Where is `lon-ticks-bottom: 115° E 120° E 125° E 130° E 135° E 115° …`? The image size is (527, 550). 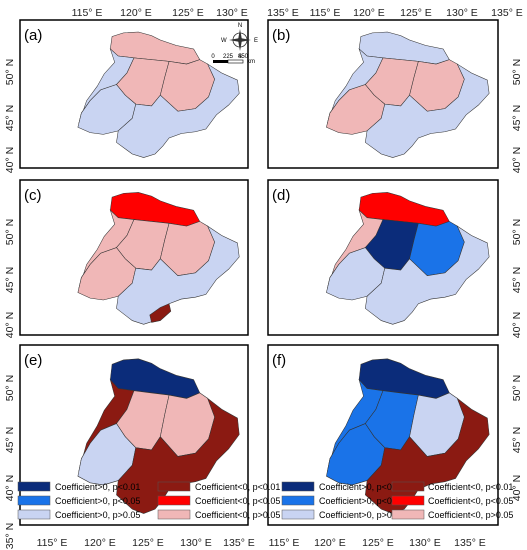
lon-ticks-bottom: 115° E 120° E 125° E 130° E 135° E 115° … is located at coordinates (261, 543).